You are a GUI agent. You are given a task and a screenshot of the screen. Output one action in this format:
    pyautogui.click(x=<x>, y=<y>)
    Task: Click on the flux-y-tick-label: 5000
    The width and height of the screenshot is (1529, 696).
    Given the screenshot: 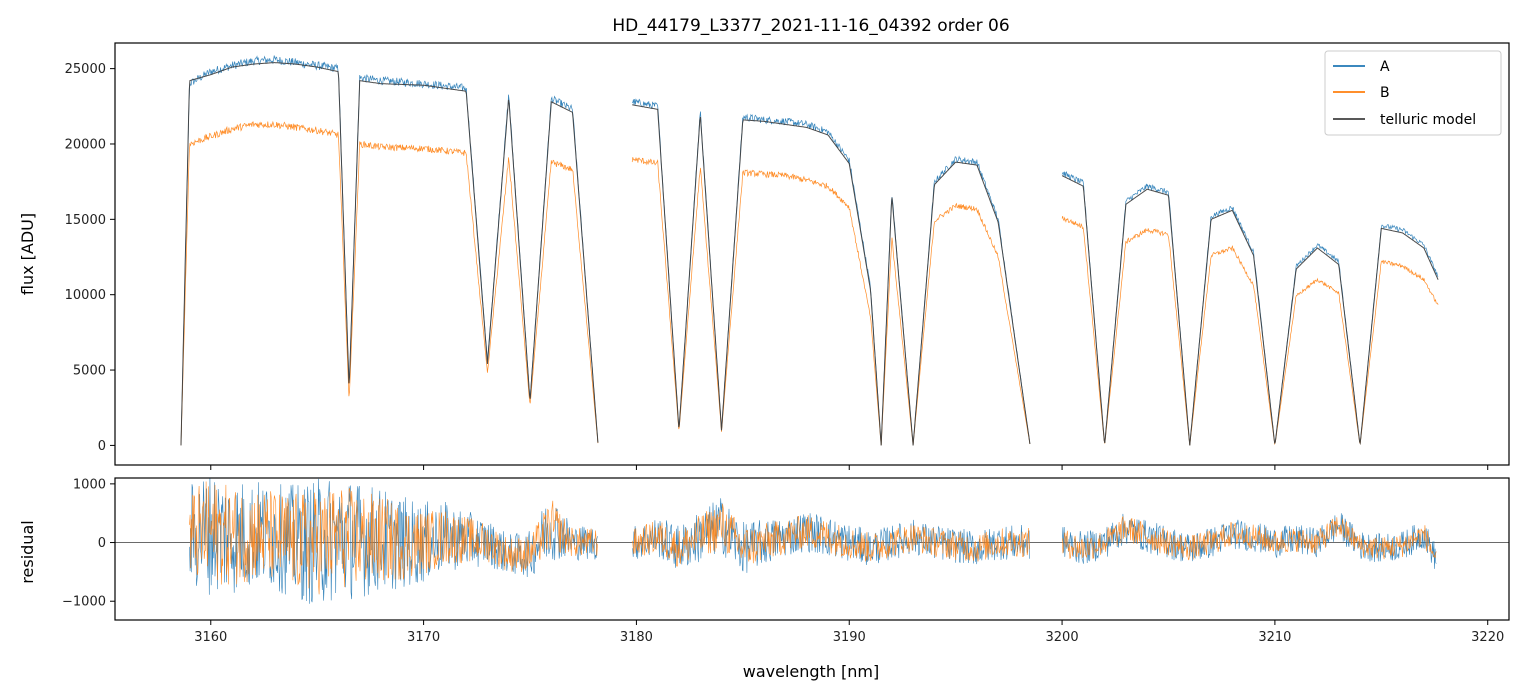 What is the action you would take?
    pyautogui.click(x=89, y=371)
    